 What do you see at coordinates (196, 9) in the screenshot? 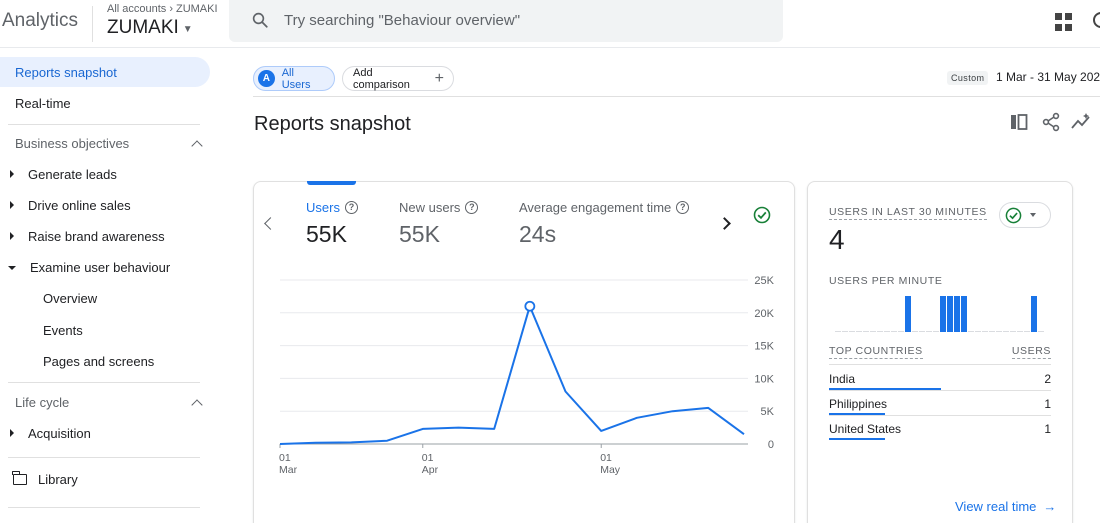
I see `breadcrumb-account: ZUMAKI` at bounding box center [196, 9].